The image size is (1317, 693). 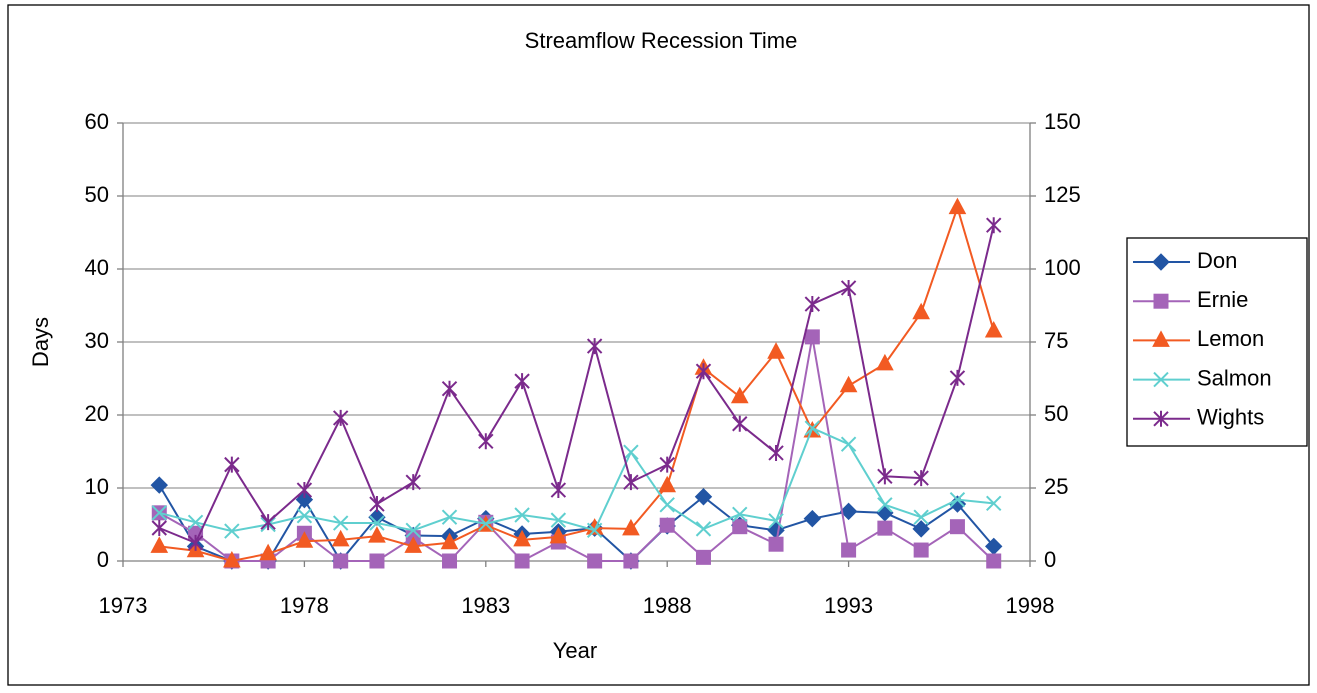 What do you see at coordinates (1056, 413) in the screenshot?
I see `y2-tick-label: 50` at bounding box center [1056, 413].